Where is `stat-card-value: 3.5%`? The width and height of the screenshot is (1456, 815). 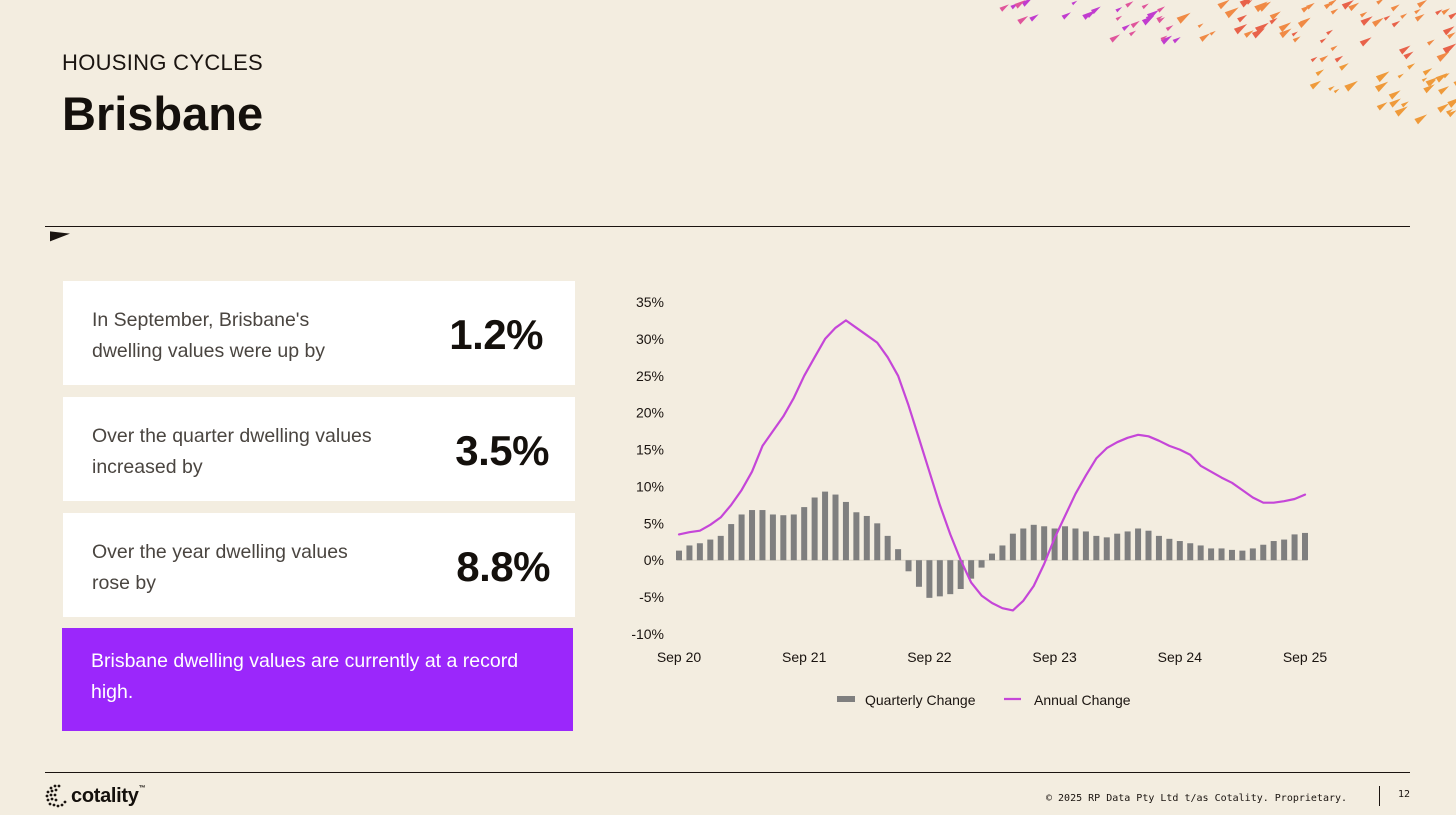 stat-card-value: 3.5% is located at coordinates (502, 450).